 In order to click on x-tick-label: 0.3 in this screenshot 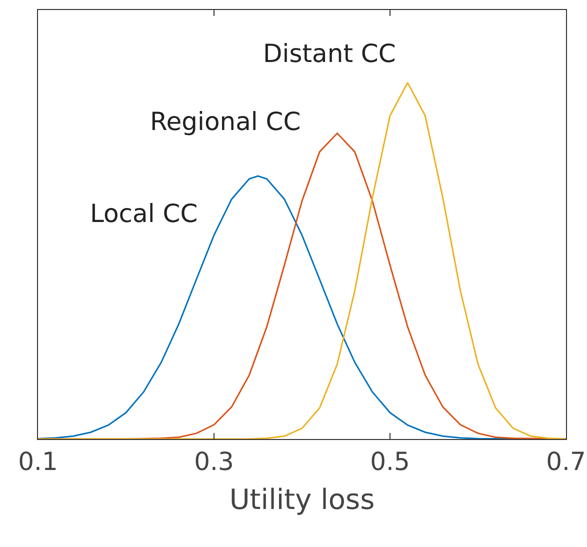, I will do `click(214, 461)`.